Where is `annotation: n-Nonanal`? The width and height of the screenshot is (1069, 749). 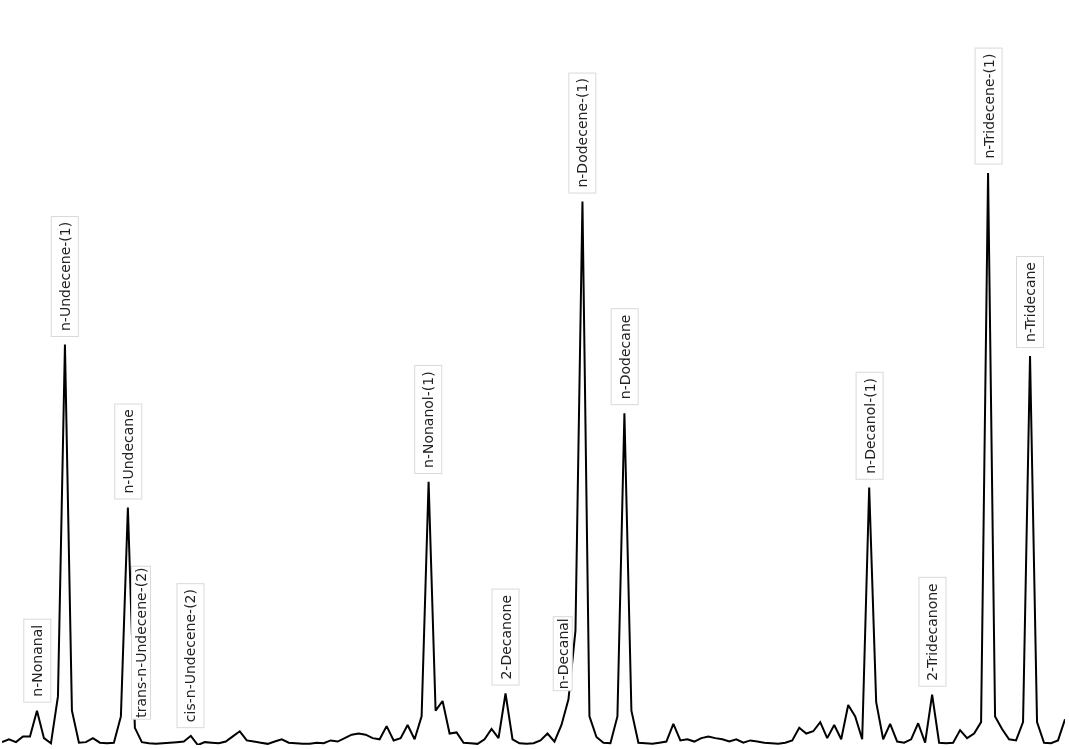
annotation: n-Nonanal is located at coordinates (37, 660).